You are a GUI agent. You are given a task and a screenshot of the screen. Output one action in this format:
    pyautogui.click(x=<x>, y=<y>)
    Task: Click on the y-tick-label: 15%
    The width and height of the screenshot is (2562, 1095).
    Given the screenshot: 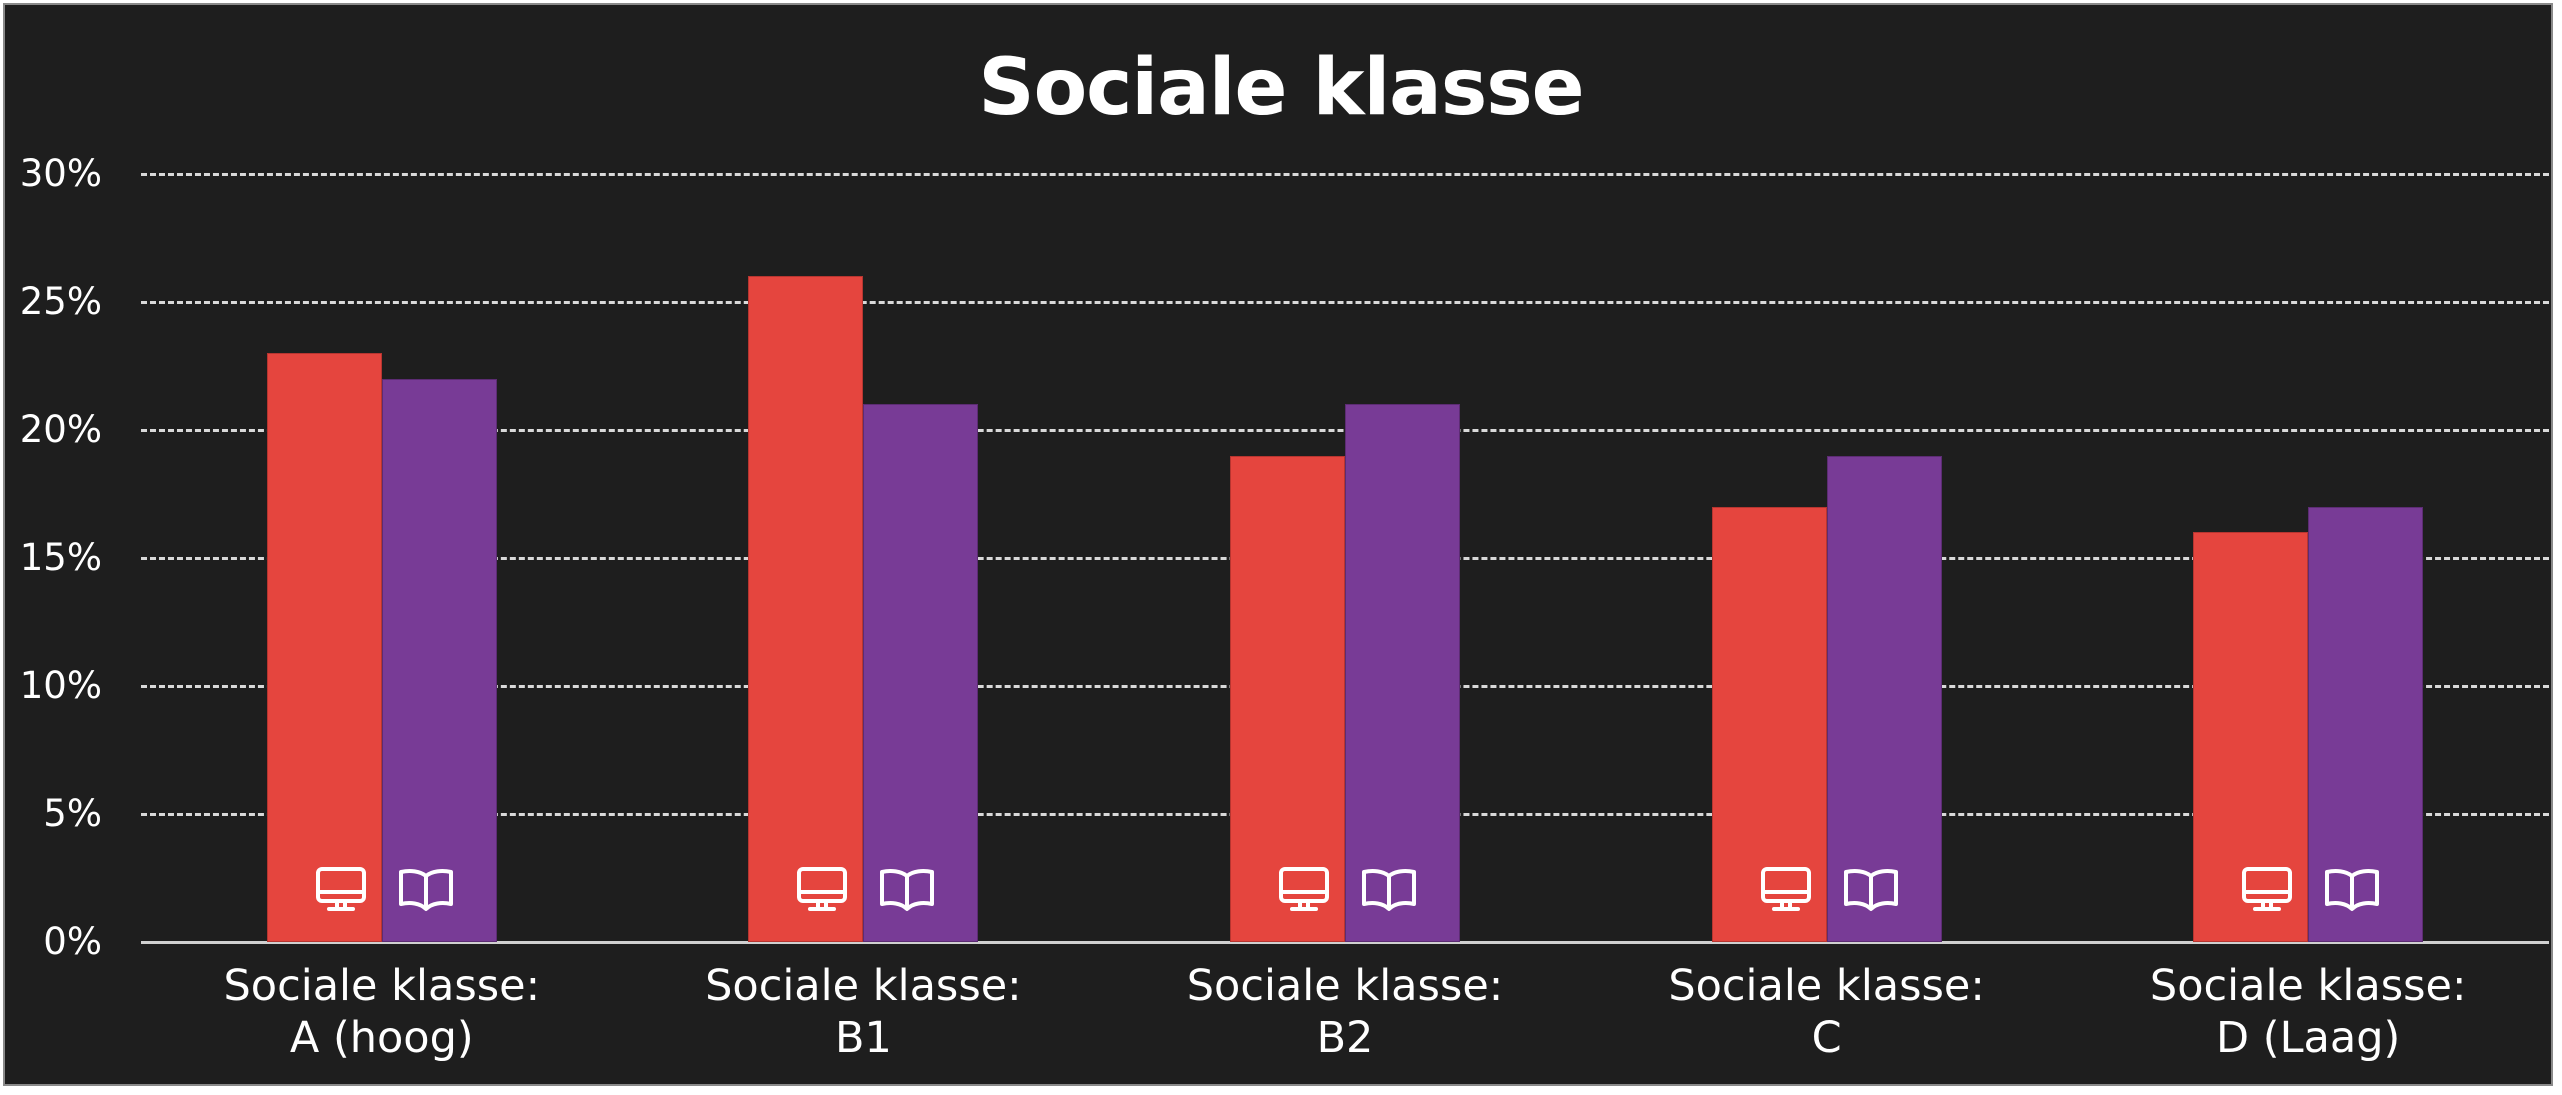 What is the action you would take?
    pyautogui.click(x=60, y=557)
    